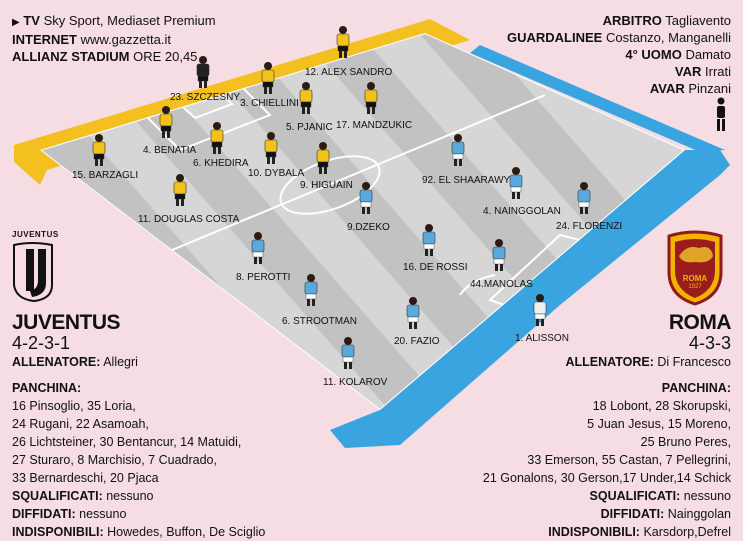 This screenshot has width=743, height=541. What do you see at coordinates (555, 37) in the screenshot?
I see `linesmen-label: GUARDALINEE` at bounding box center [555, 37].